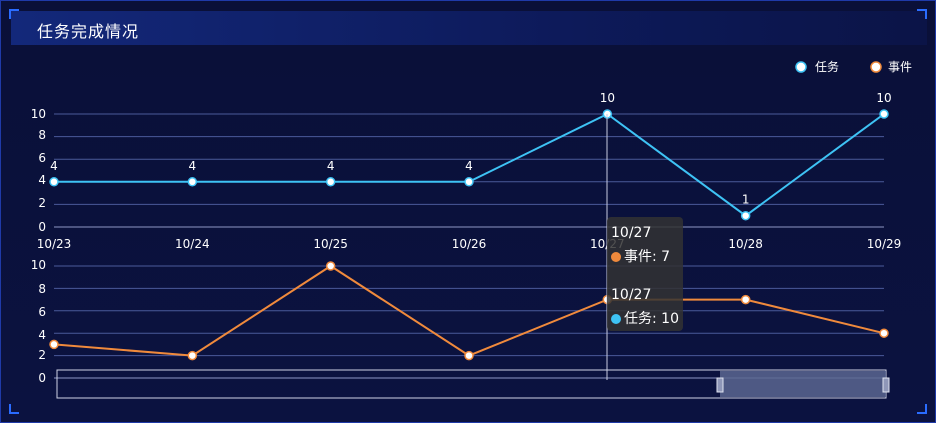 The height and width of the screenshot is (423, 936). I want to click on legend-item-events: 事件, so click(891, 67).